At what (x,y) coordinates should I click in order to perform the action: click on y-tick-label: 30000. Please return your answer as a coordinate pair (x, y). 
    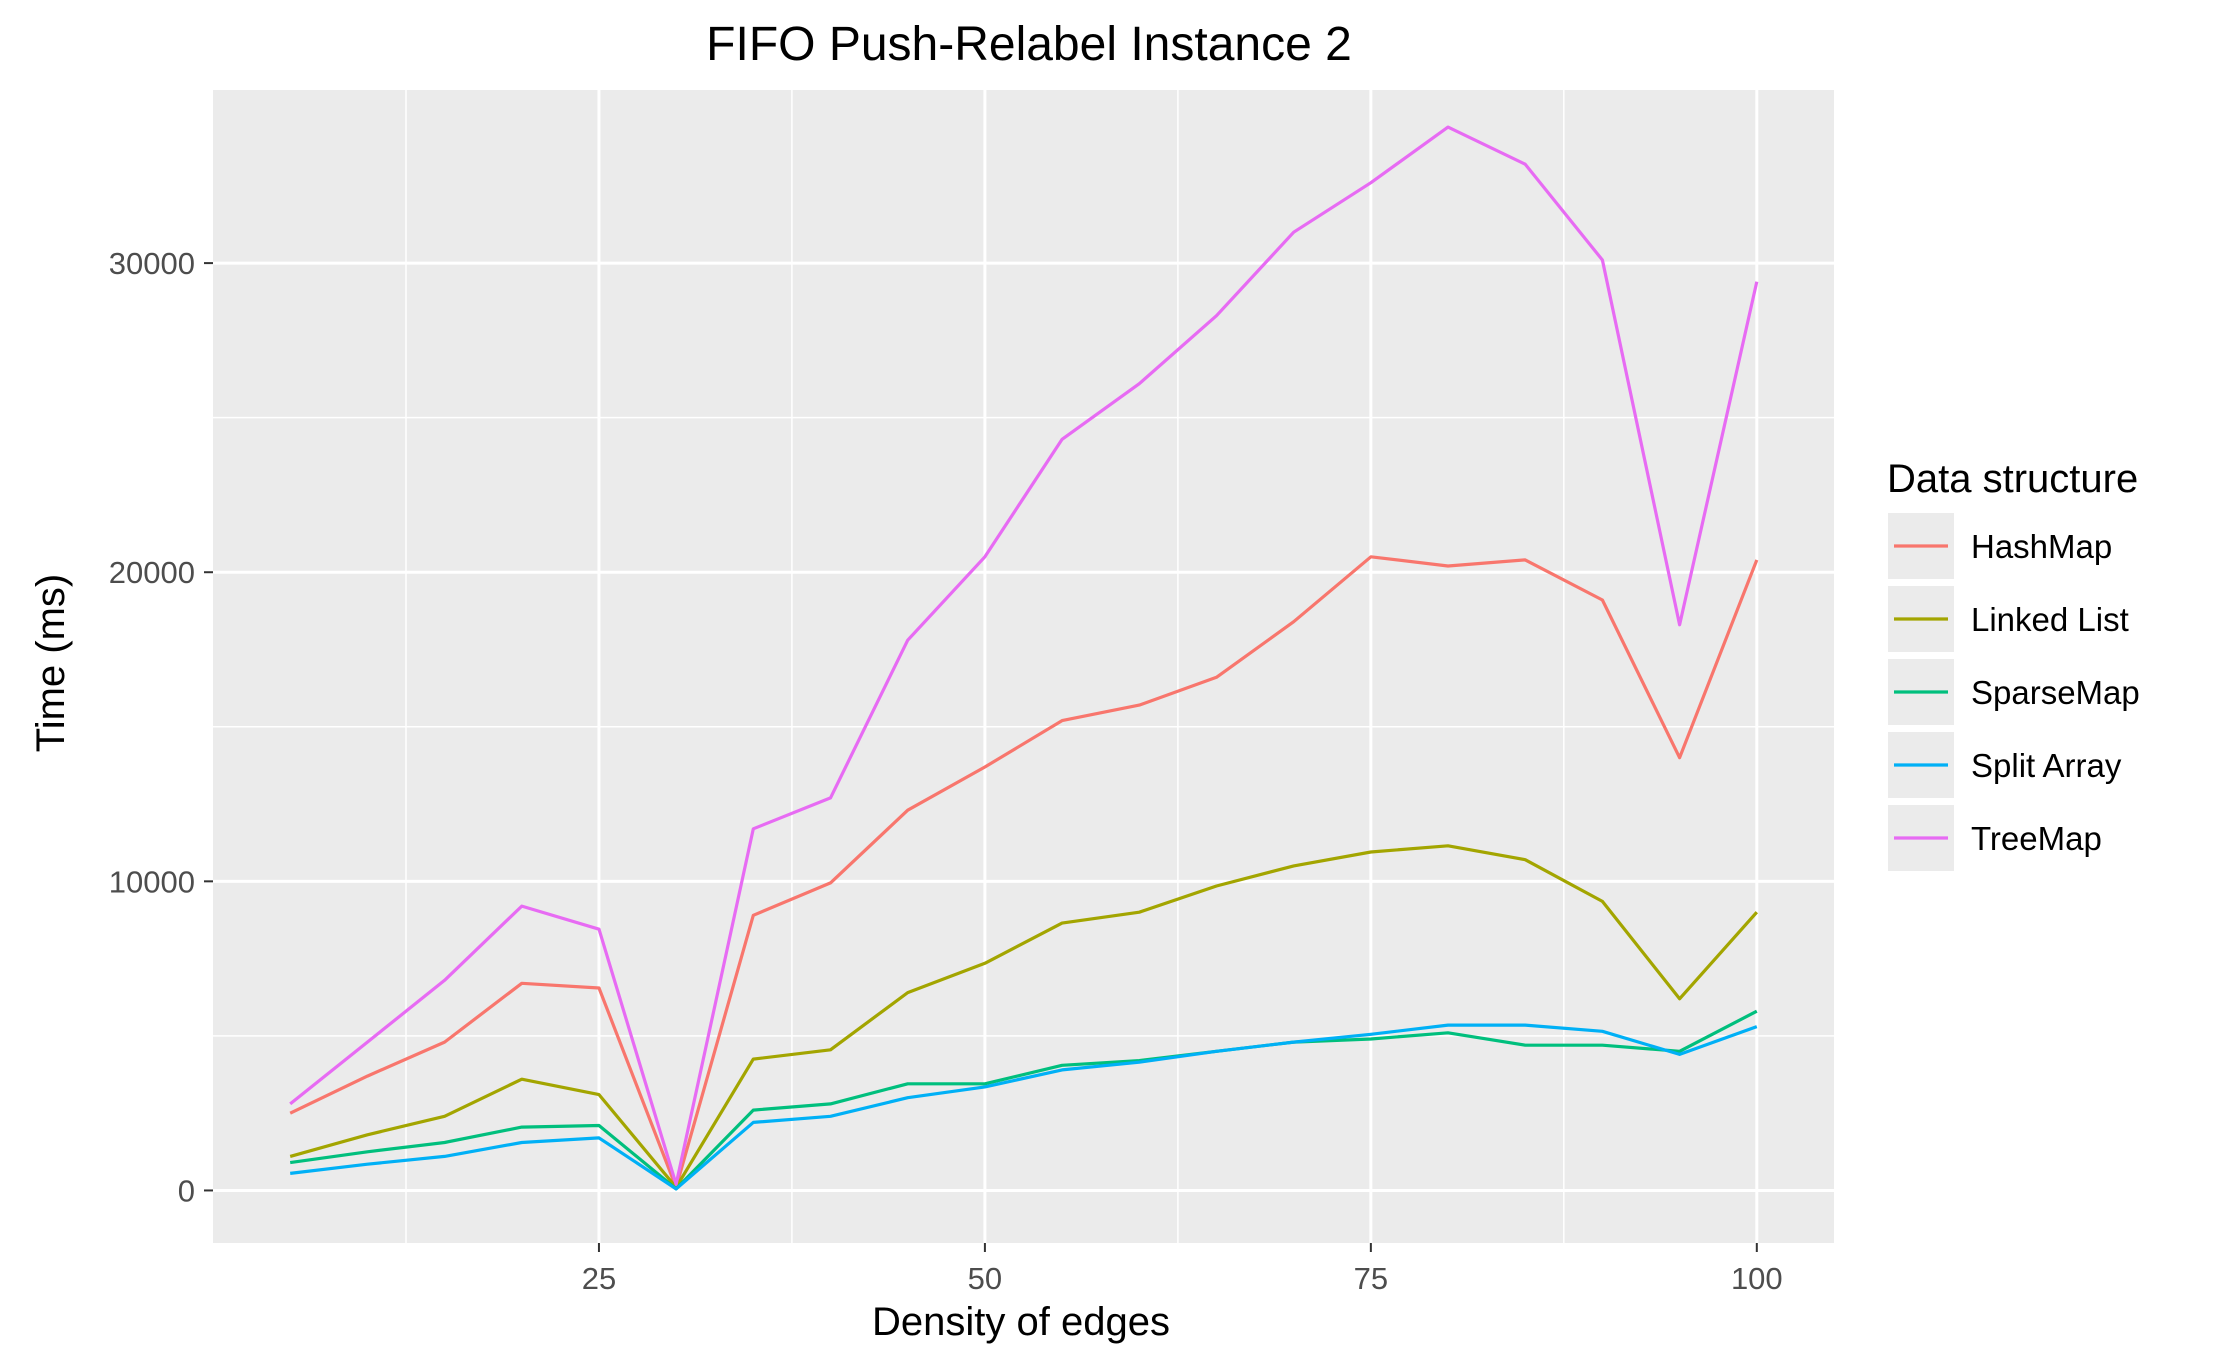
    Looking at the image, I should click on (152, 263).